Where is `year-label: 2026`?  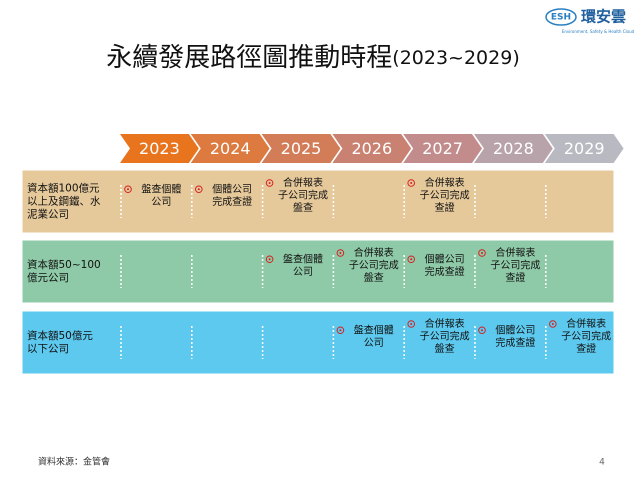 year-label: 2026 is located at coordinates (371, 148).